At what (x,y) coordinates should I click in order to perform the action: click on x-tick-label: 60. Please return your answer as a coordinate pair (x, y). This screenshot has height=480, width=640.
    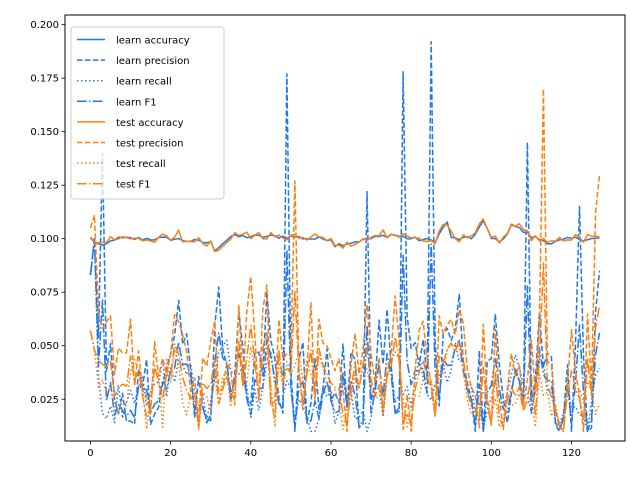
    Looking at the image, I should click on (331, 453).